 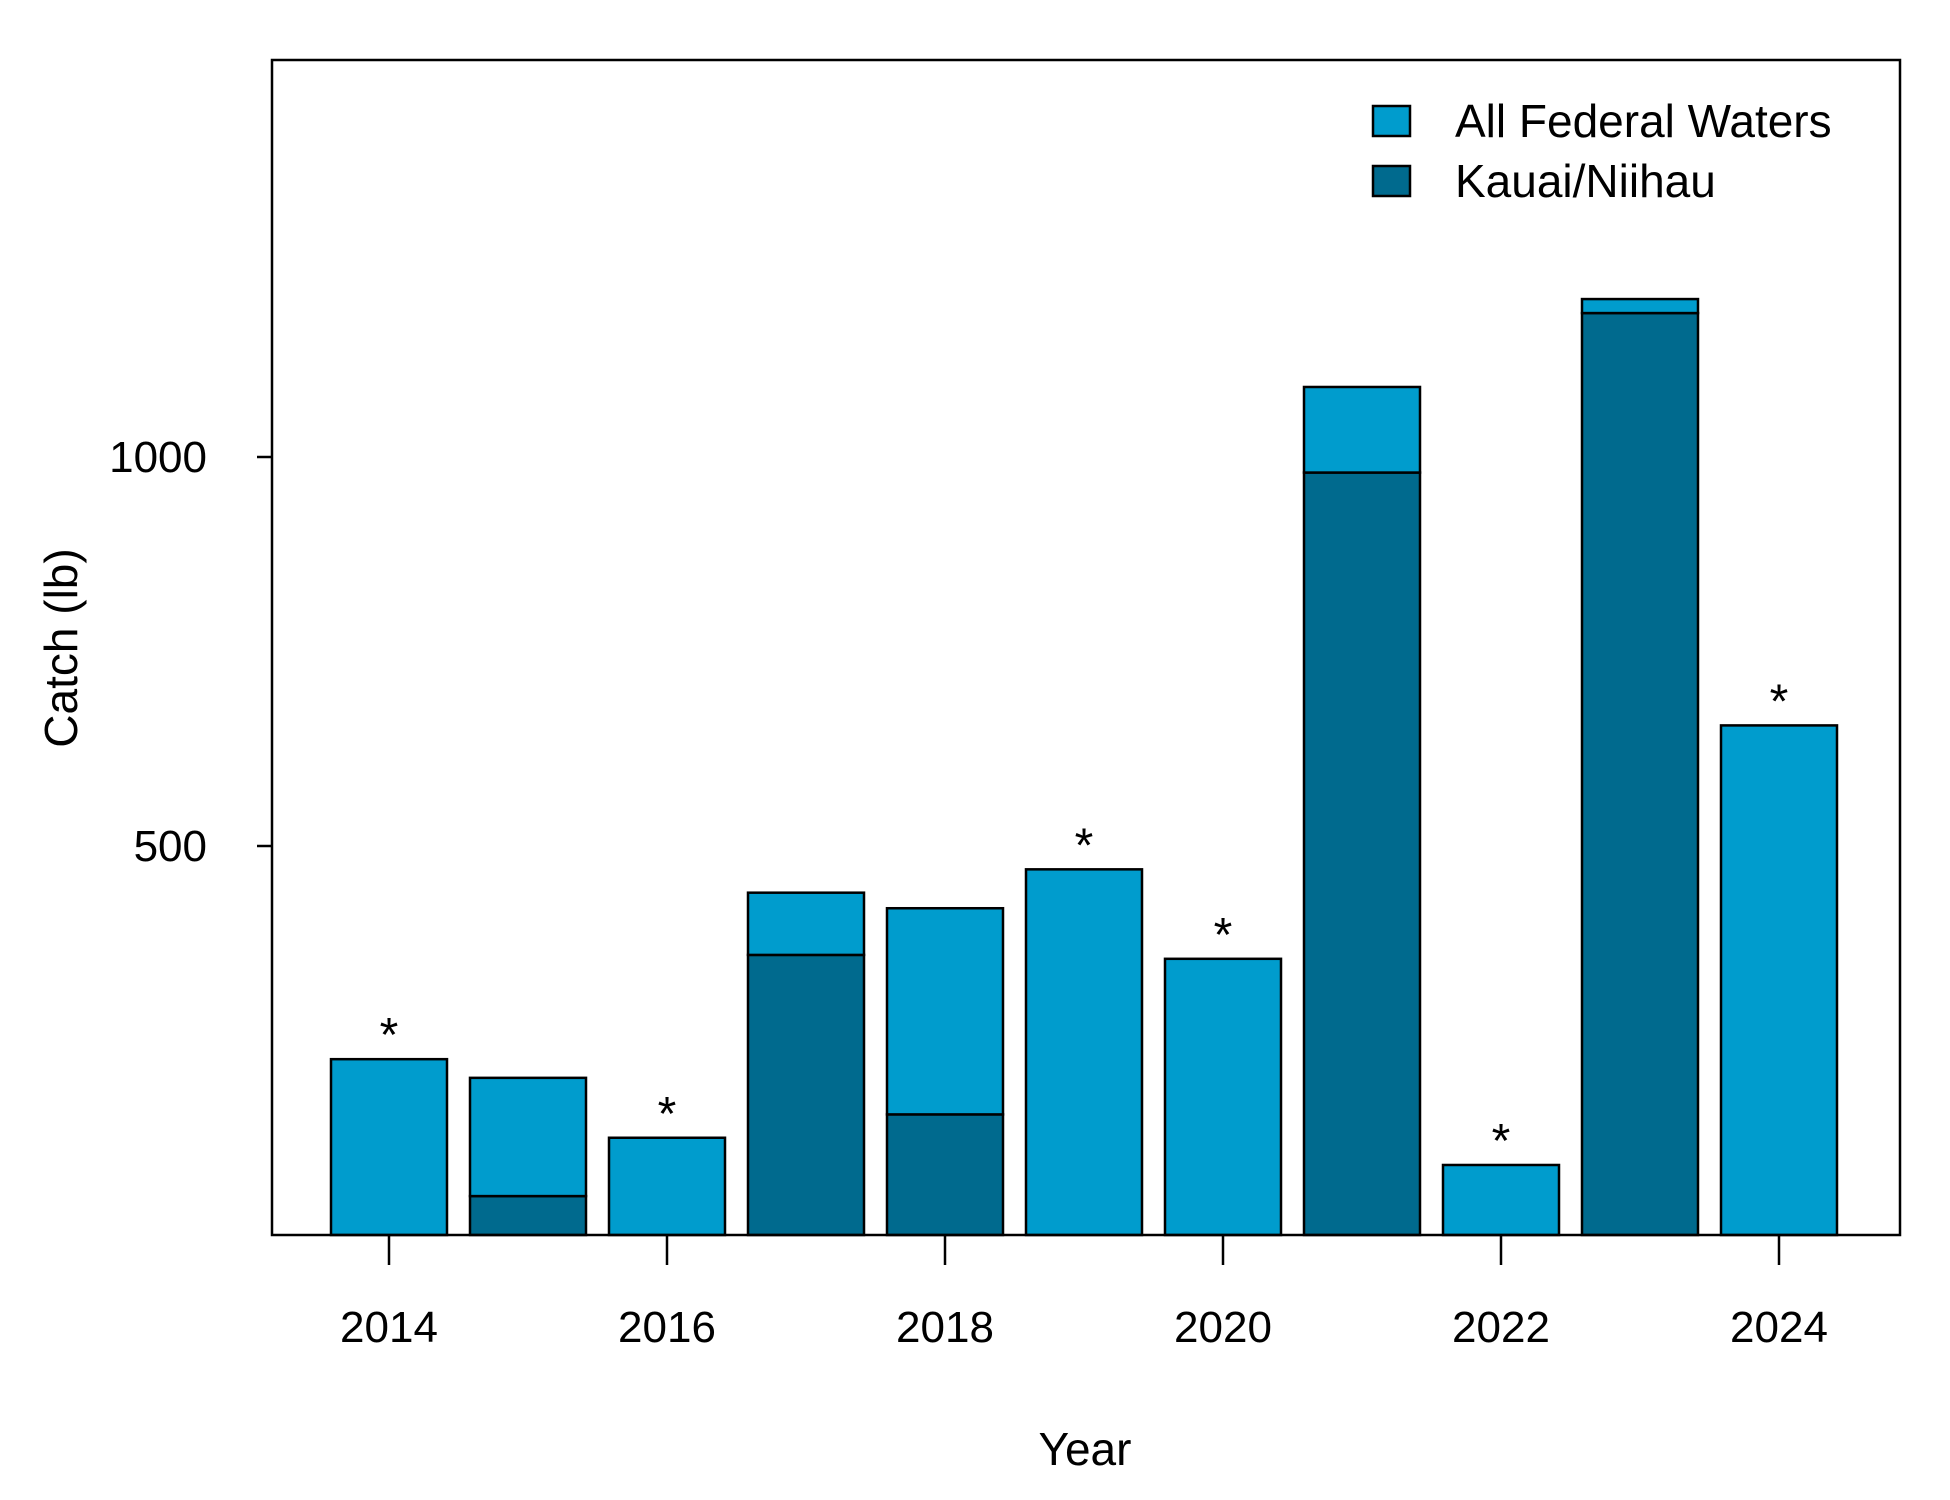 I want to click on annotation-star-2022: *, so click(x=1501, y=1141).